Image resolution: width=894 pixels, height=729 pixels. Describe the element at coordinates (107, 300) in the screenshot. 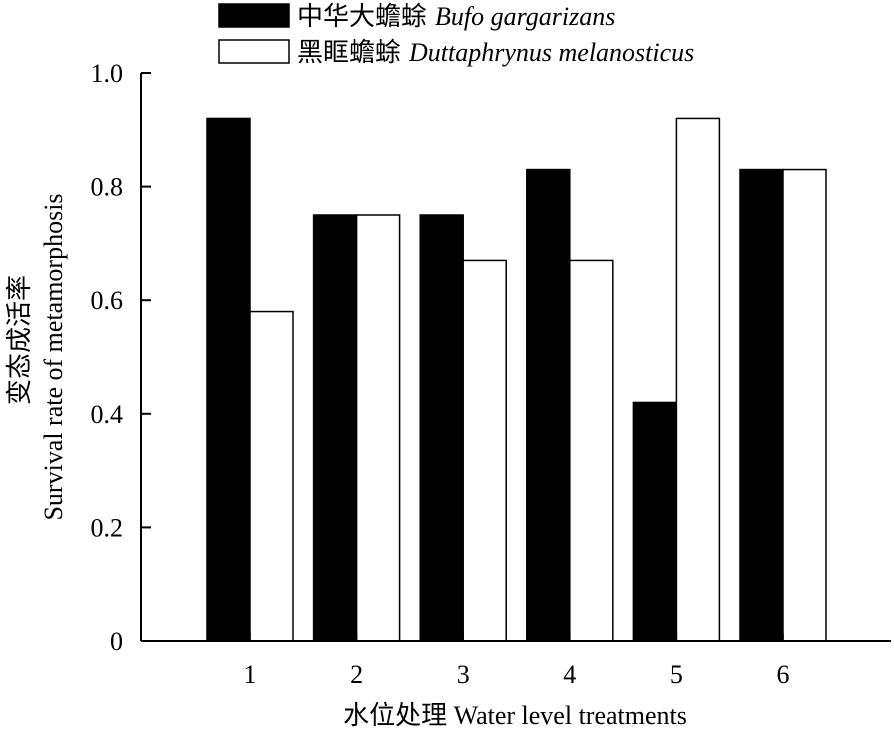

I see `y-tick-label: 0.6` at that location.